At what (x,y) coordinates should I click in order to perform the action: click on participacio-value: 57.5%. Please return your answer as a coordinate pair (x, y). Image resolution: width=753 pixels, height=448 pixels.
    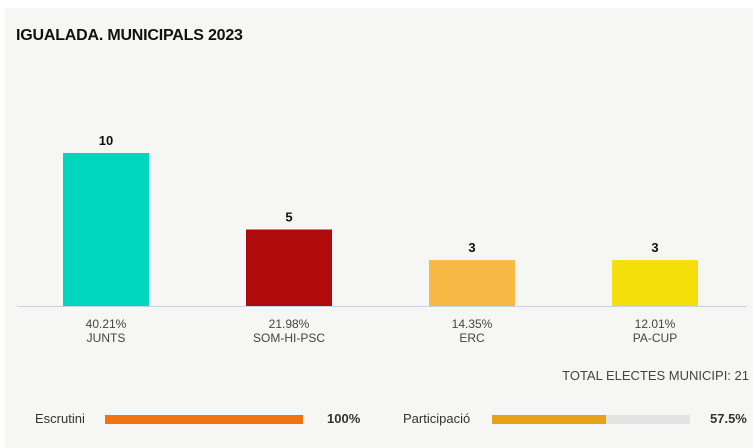
    Looking at the image, I should click on (728, 418).